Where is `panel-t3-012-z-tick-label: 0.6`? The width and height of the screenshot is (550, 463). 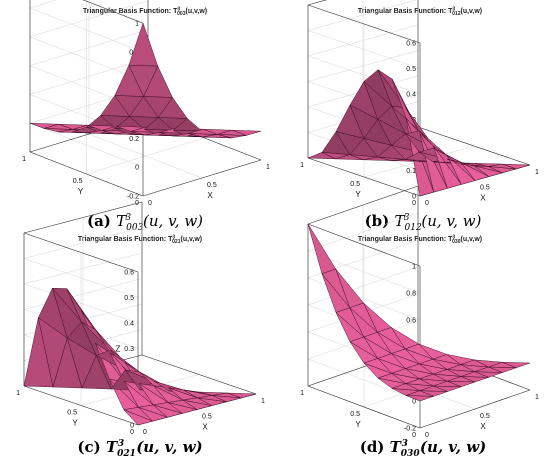
panel-t3-012-z-tick-label: 0.6 is located at coordinates (411, 44).